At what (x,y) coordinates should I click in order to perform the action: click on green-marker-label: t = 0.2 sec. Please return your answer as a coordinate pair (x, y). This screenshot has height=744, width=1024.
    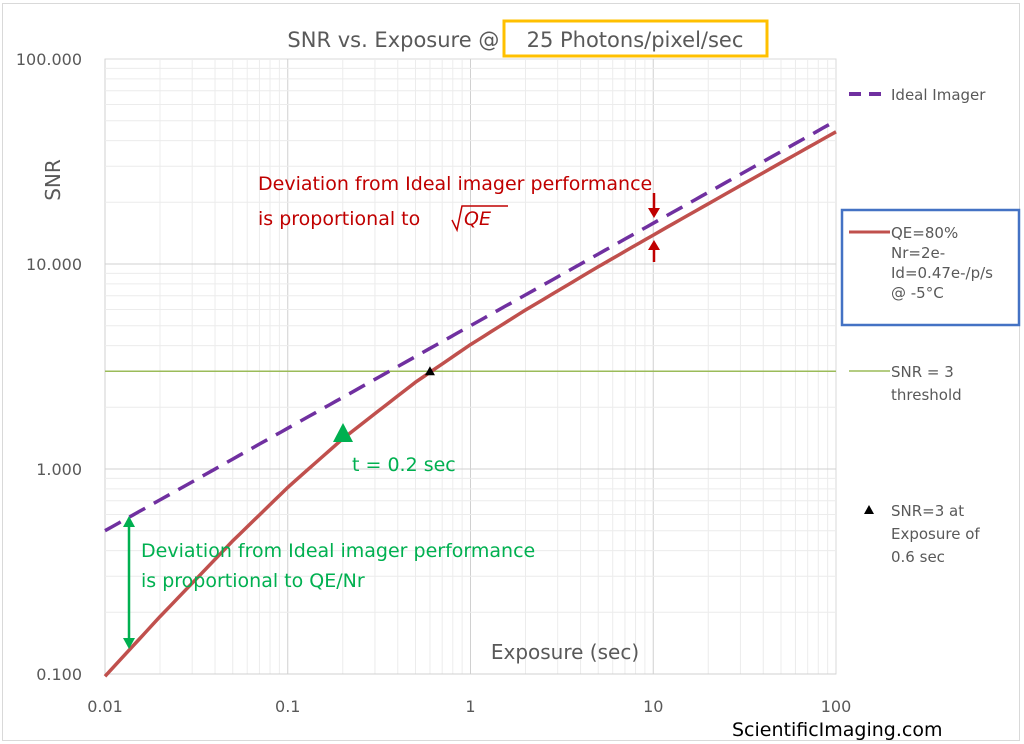
    Looking at the image, I should click on (404, 465).